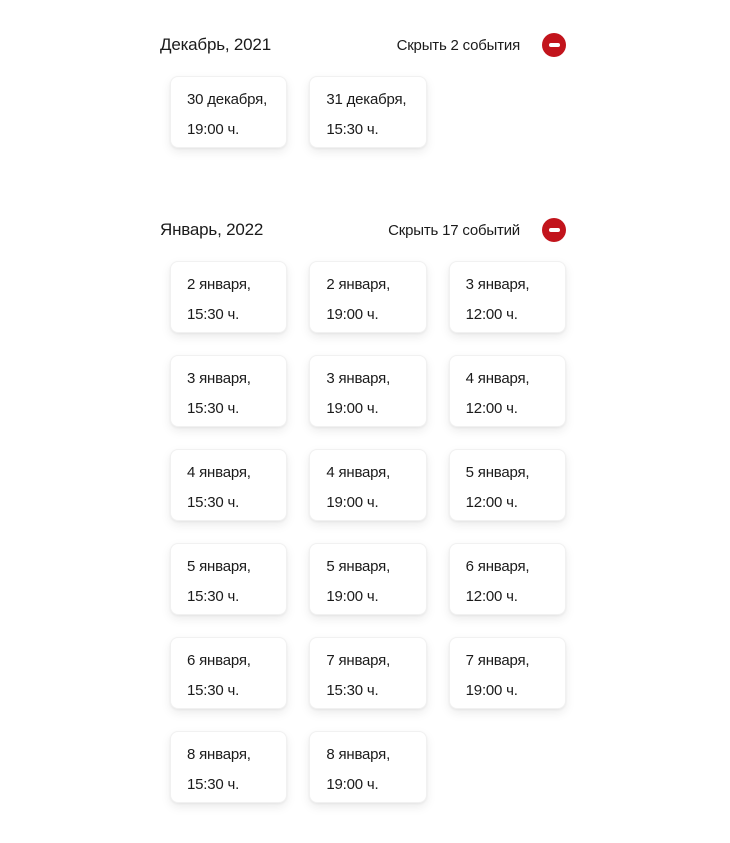 This screenshot has width=730, height=843. What do you see at coordinates (368, 767) in the screenshot?
I see `event-card: 8 января, 19:00 ч.` at bounding box center [368, 767].